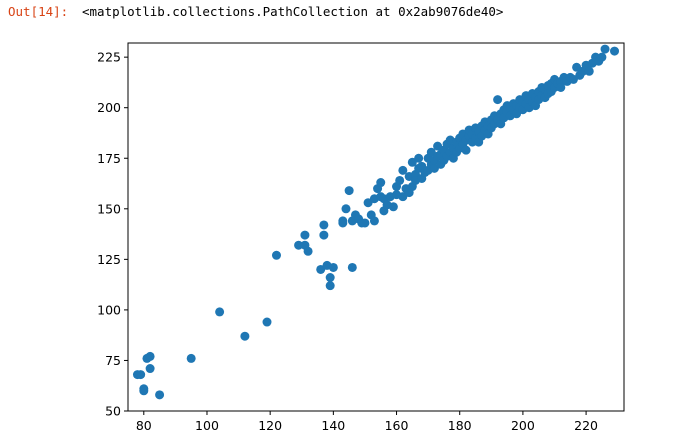 The image size is (687, 445). I want to click on x-tick-label: 220, so click(586, 425).